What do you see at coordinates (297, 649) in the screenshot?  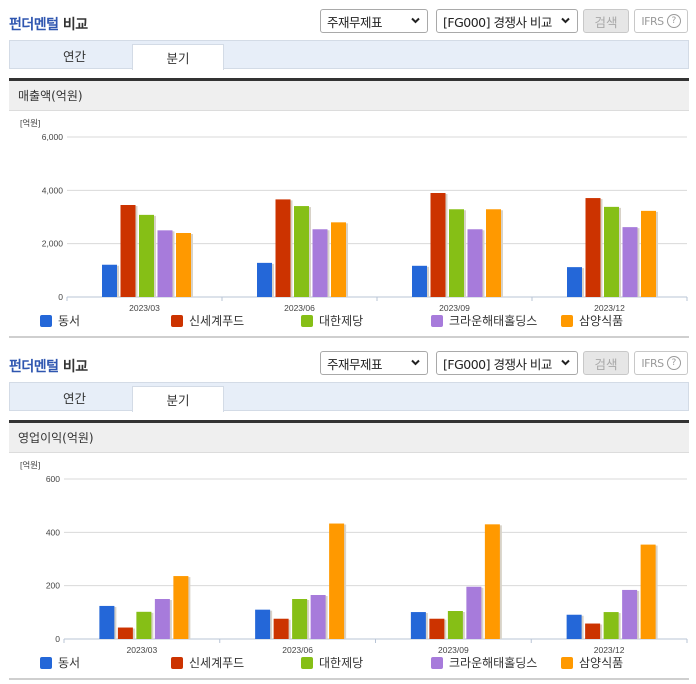 I see `x-tick-label: 2023/06` at bounding box center [297, 649].